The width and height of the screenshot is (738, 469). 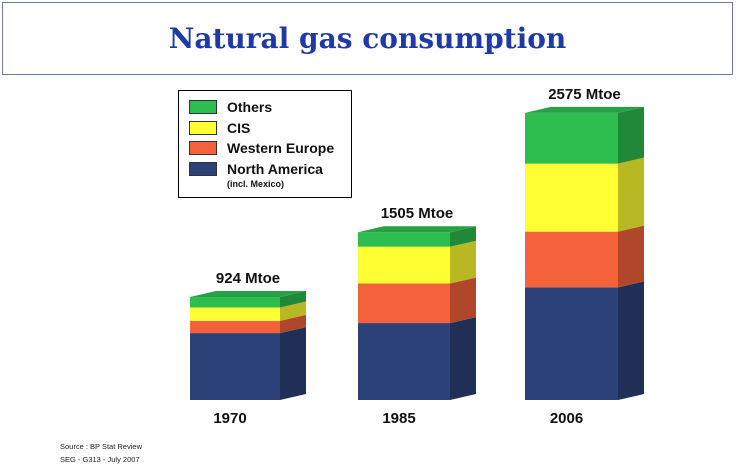 I want to click on legend-label-north-america: North America, so click(x=275, y=169).